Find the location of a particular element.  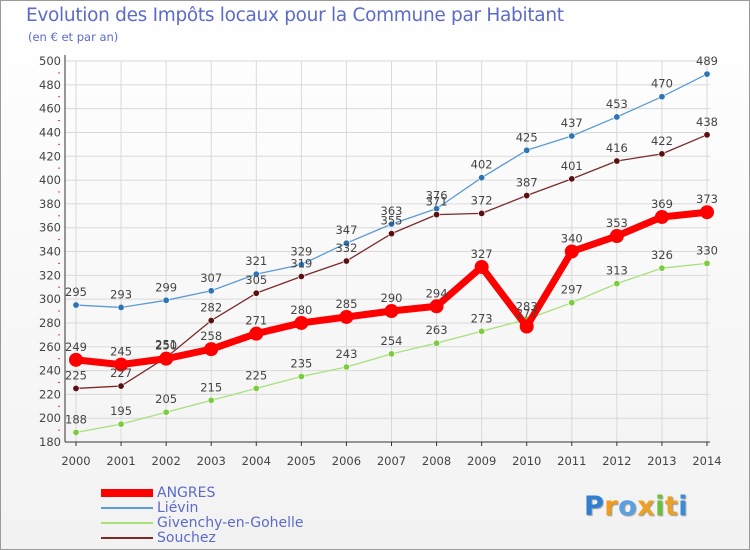

data-label: 299 is located at coordinates (166, 287).